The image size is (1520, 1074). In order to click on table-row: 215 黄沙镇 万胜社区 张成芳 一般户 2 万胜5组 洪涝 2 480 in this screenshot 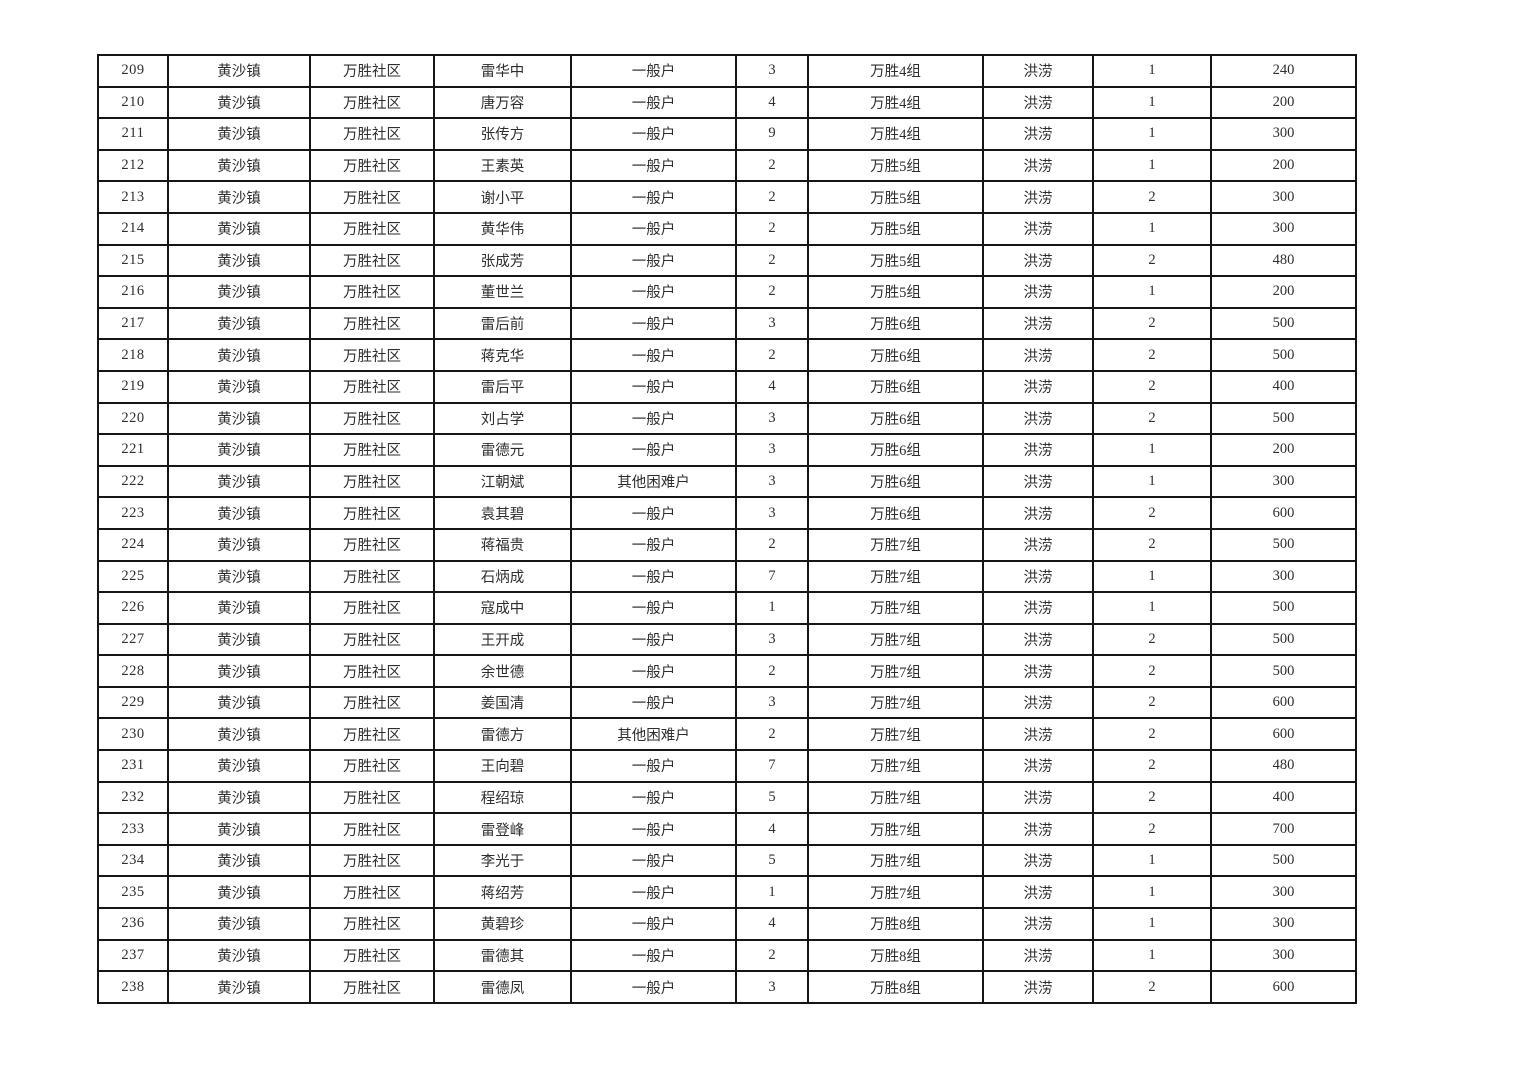, I will do `click(727, 260)`.